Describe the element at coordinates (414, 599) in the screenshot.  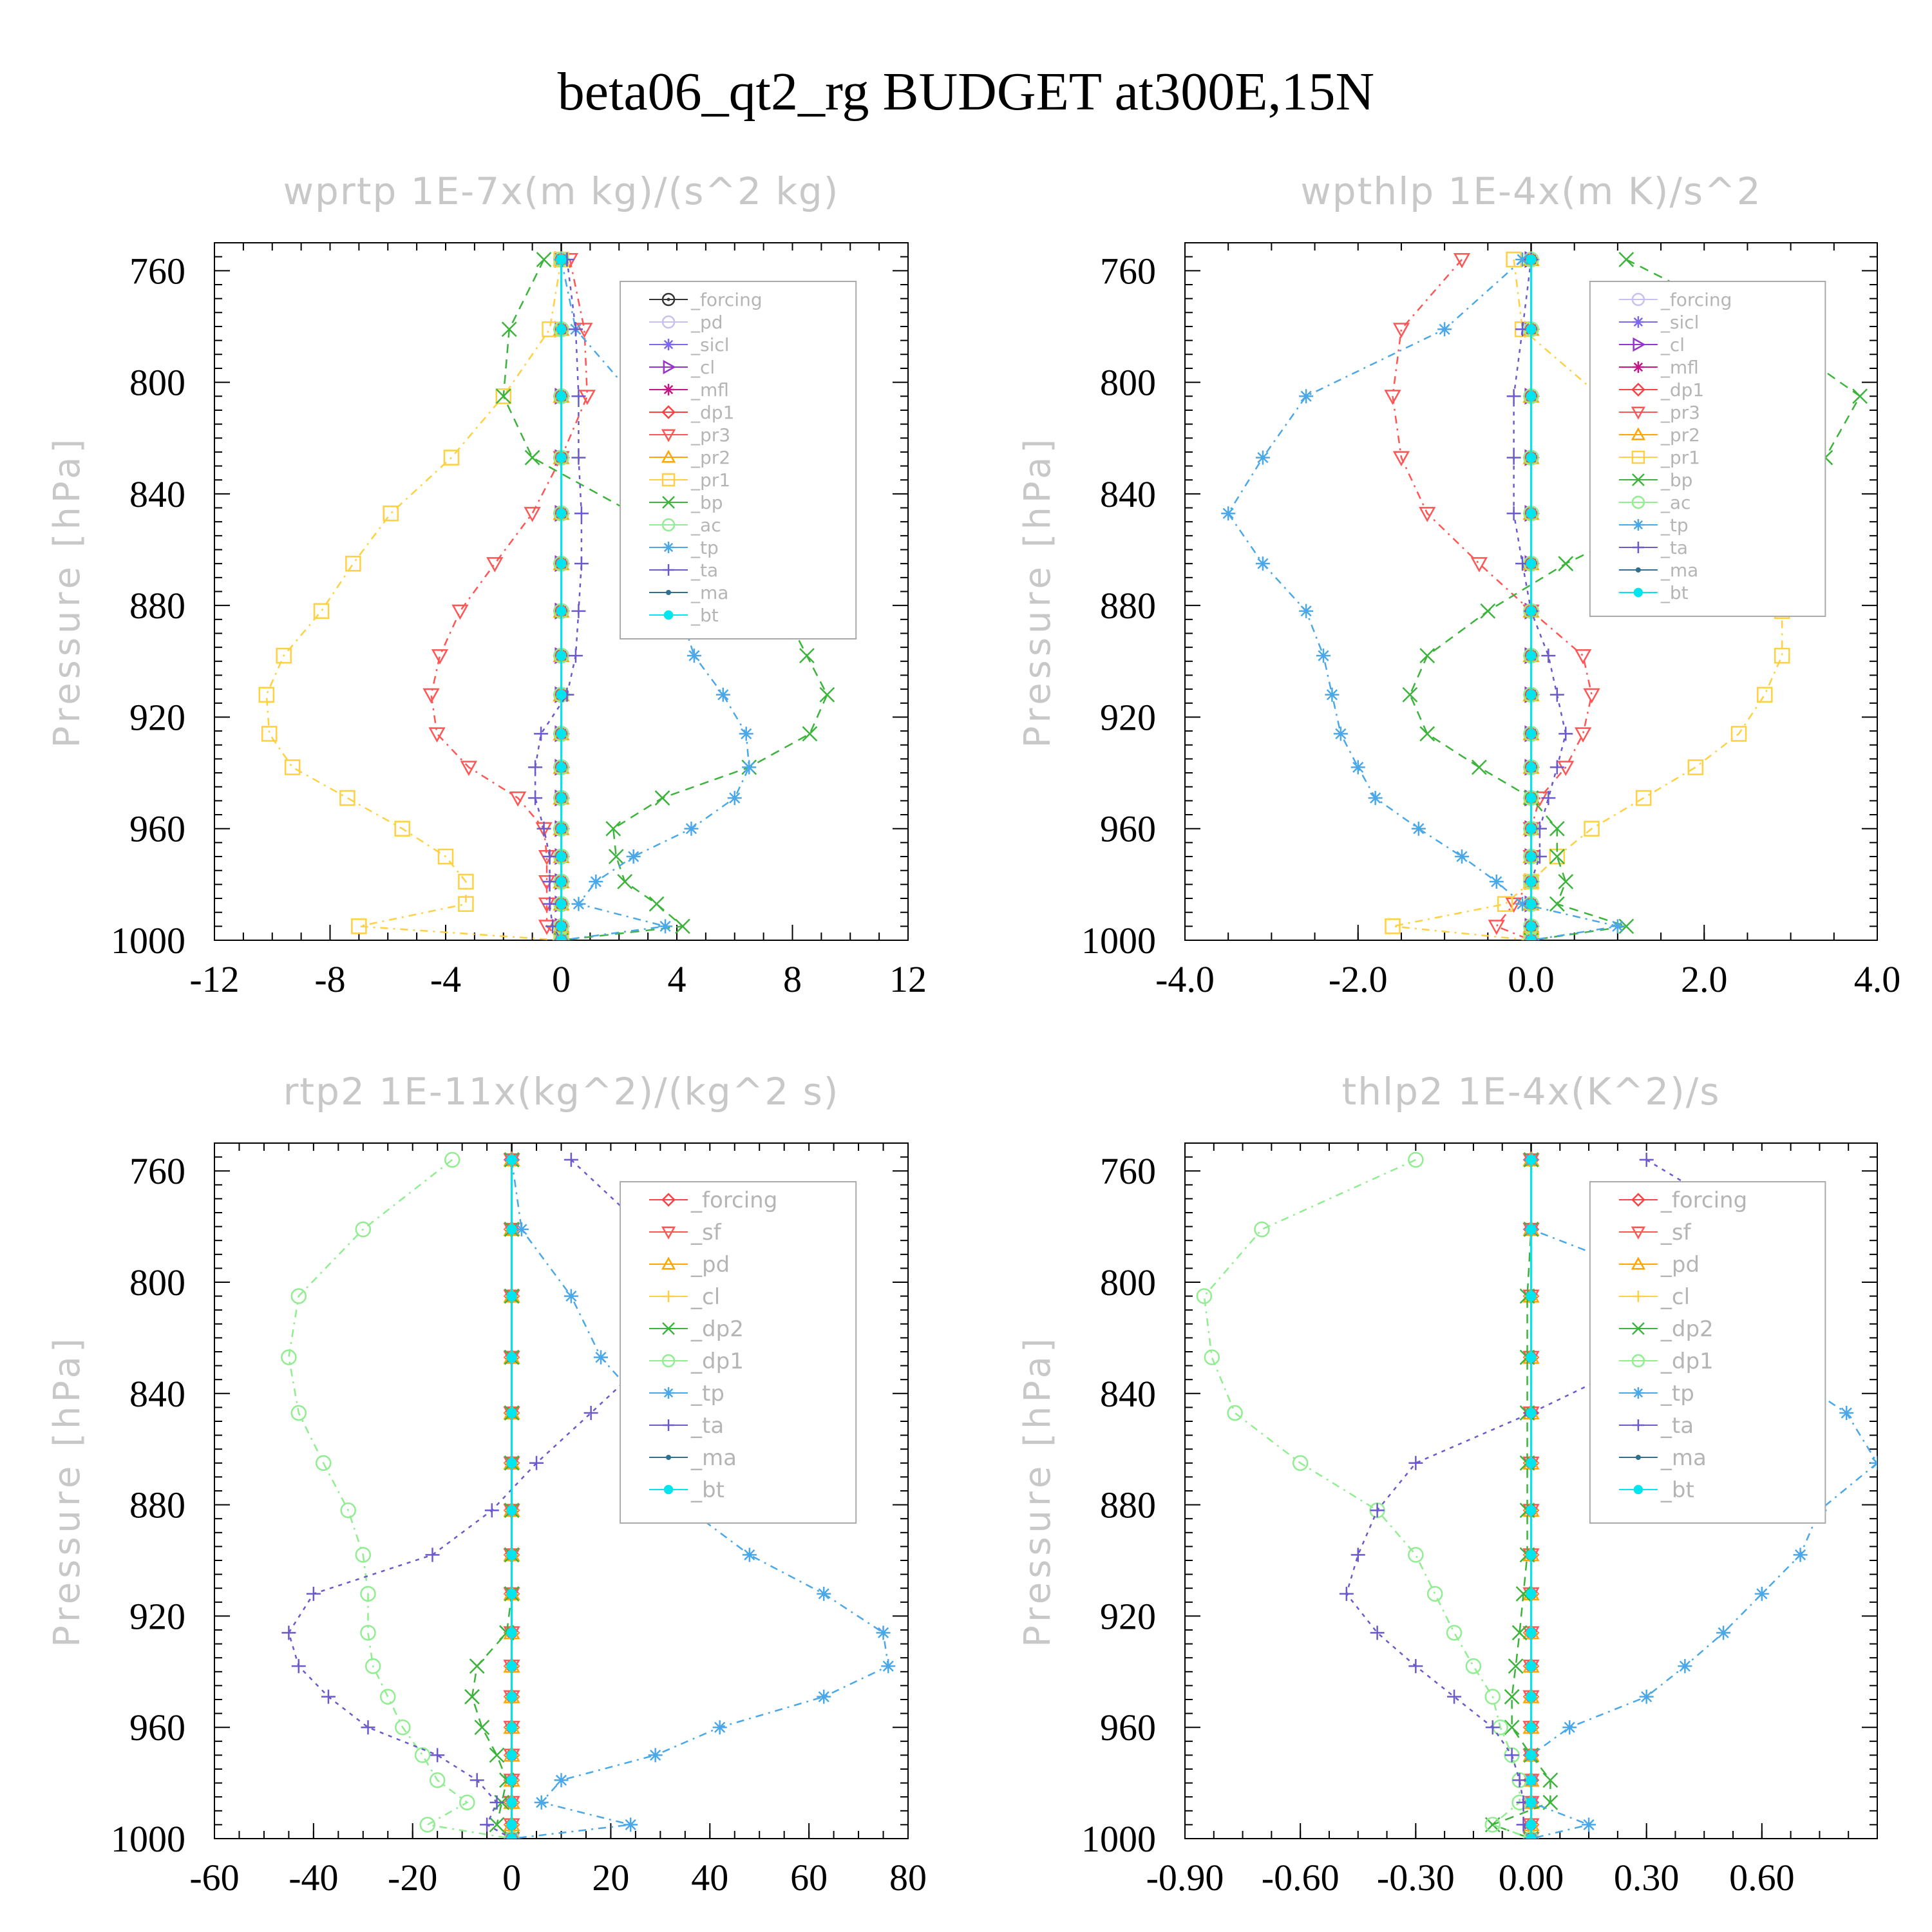
I see `series-line-pr1` at that location.